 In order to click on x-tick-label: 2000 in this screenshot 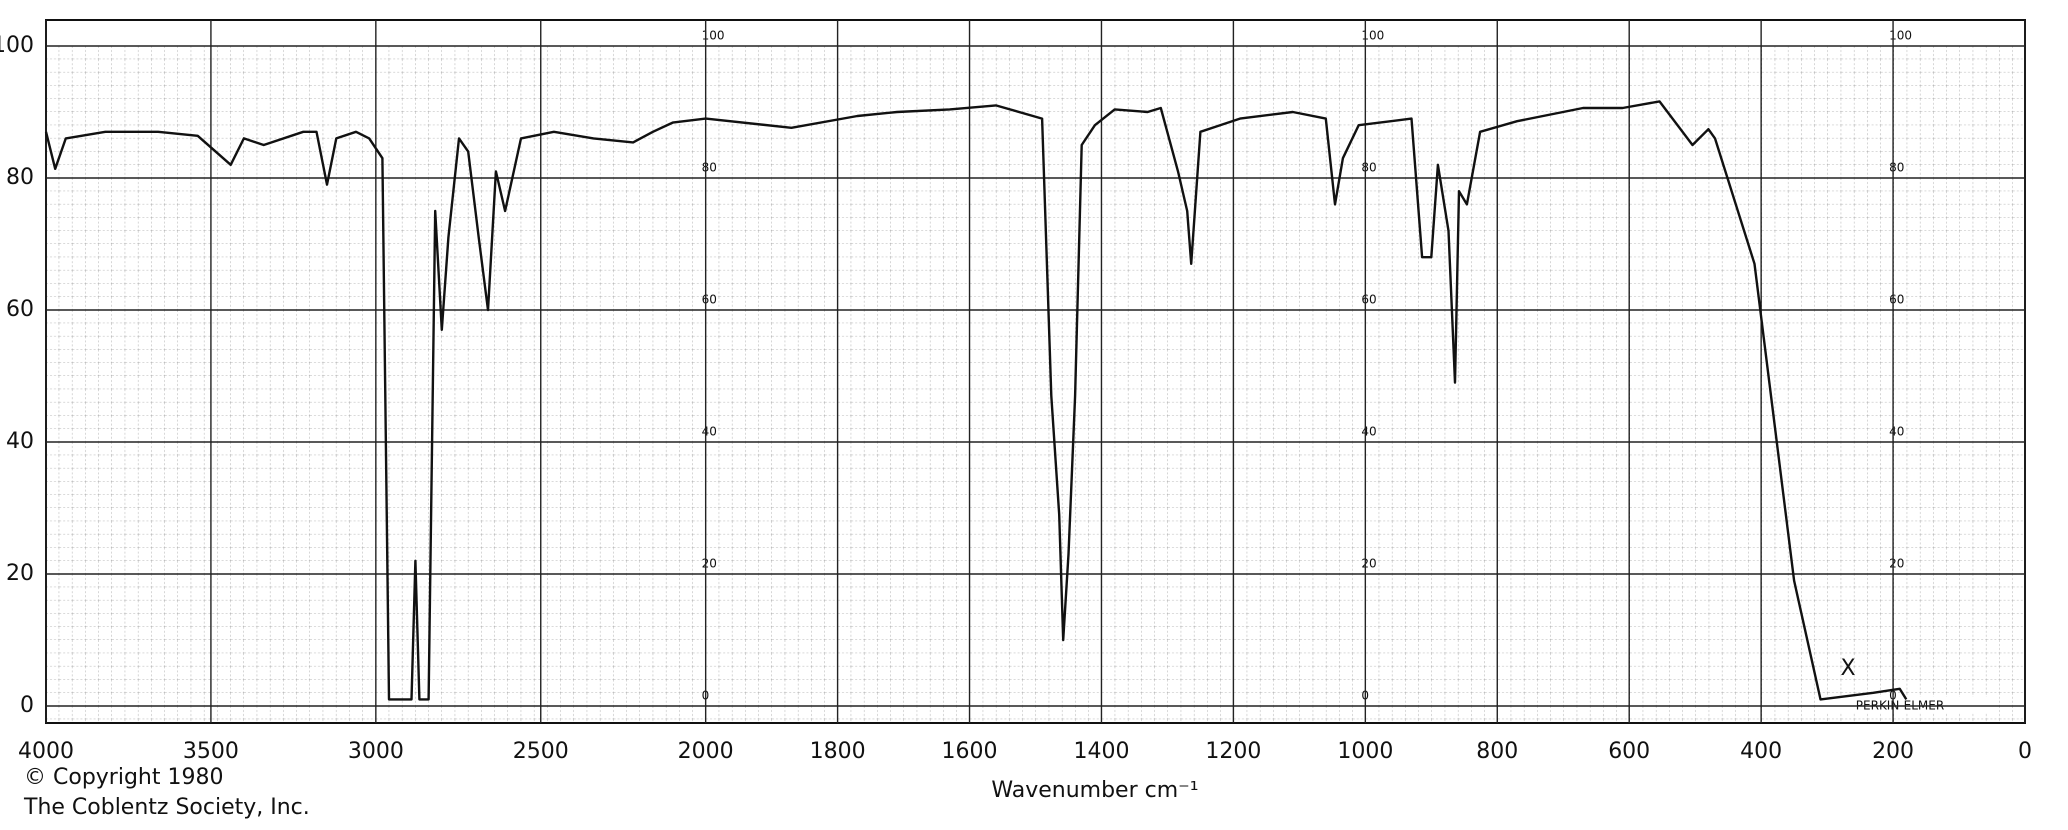, I will do `click(706, 751)`.